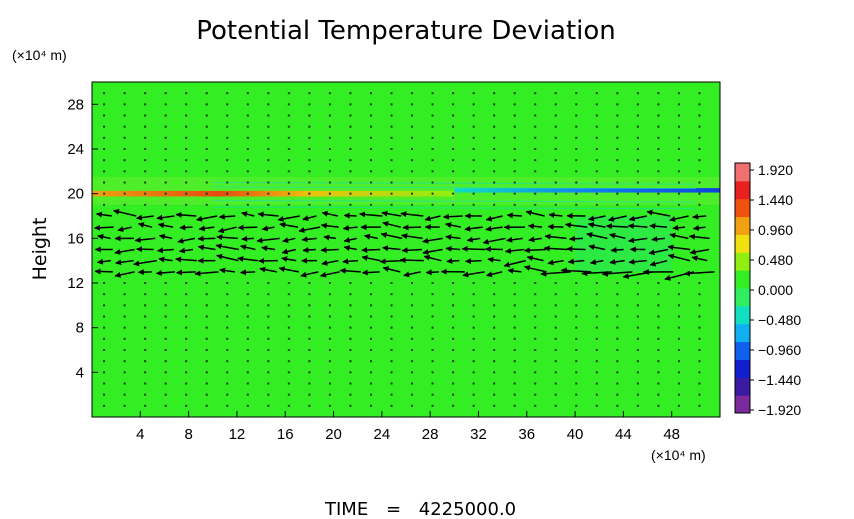 This screenshot has height=519, width=854. Describe the element at coordinates (779, 380) in the screenshot. I see `colorbar-label: −1.440` at that location.